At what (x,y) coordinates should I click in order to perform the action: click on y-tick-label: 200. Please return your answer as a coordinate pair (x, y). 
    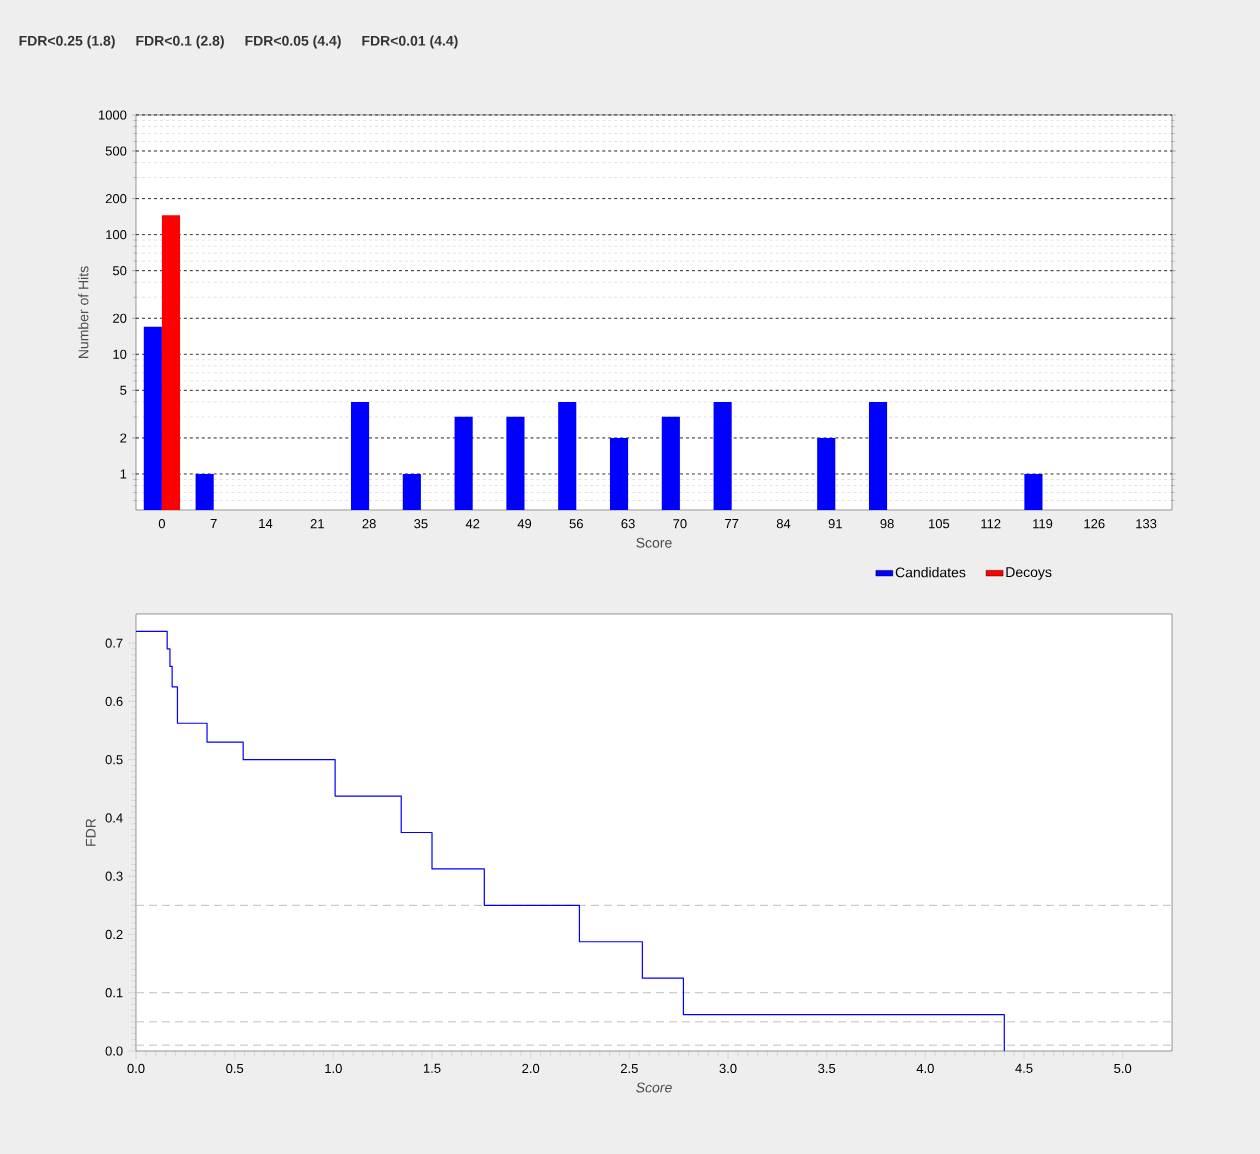
    Looking at the image, I should click on (116, 199).